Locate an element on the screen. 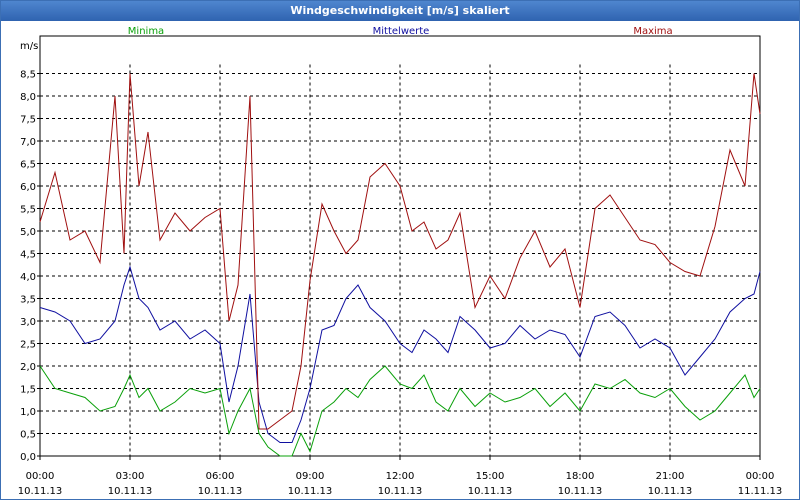  y-tick-label: 8,0 is located at coordinates (28, 97).